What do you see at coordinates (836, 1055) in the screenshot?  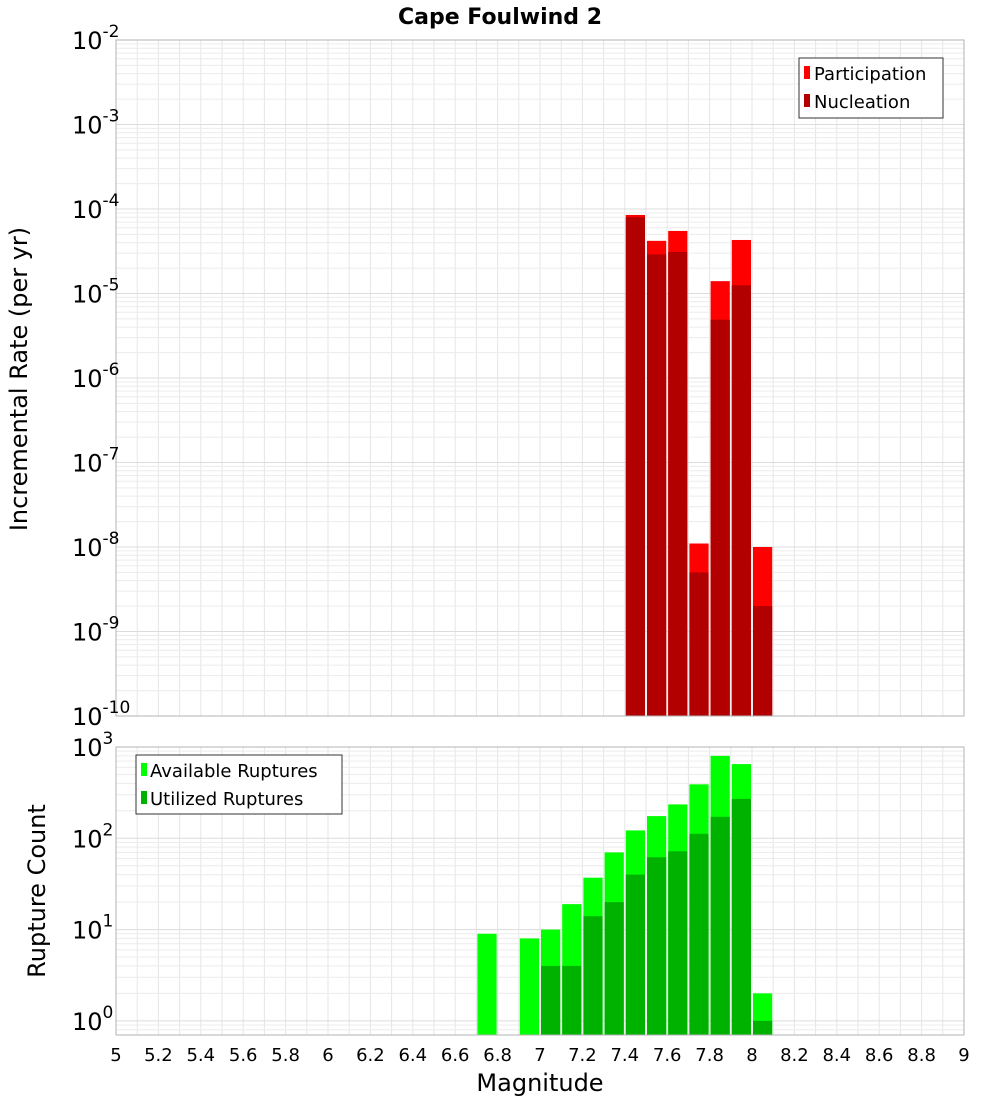 I see `x-tick-label: 8.4` at bounding box center [836, 1055].